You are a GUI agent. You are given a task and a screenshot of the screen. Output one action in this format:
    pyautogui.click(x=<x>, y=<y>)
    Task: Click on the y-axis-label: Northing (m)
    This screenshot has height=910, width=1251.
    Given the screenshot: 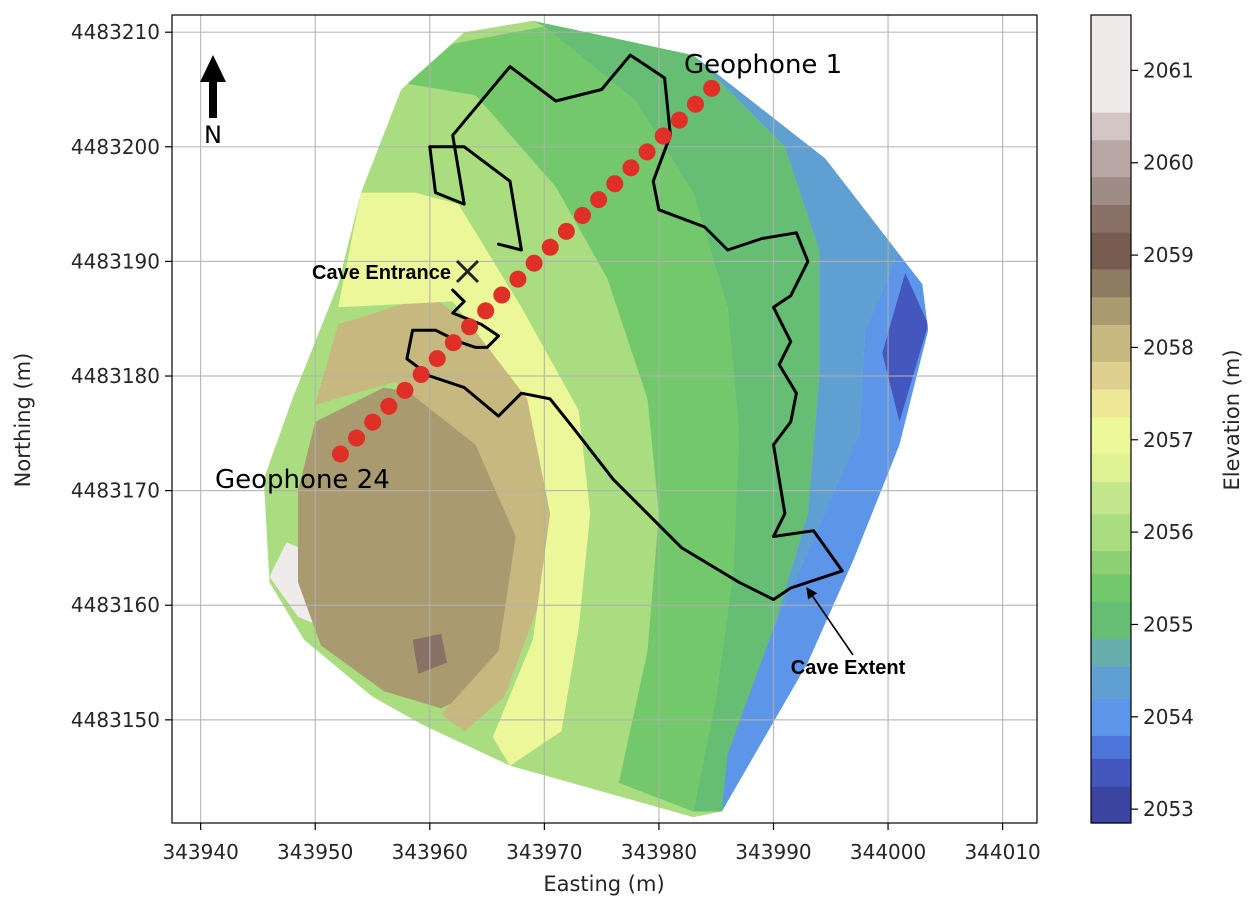 What is the action you would take?
    pyautogui.click(x=23, y=420)
    